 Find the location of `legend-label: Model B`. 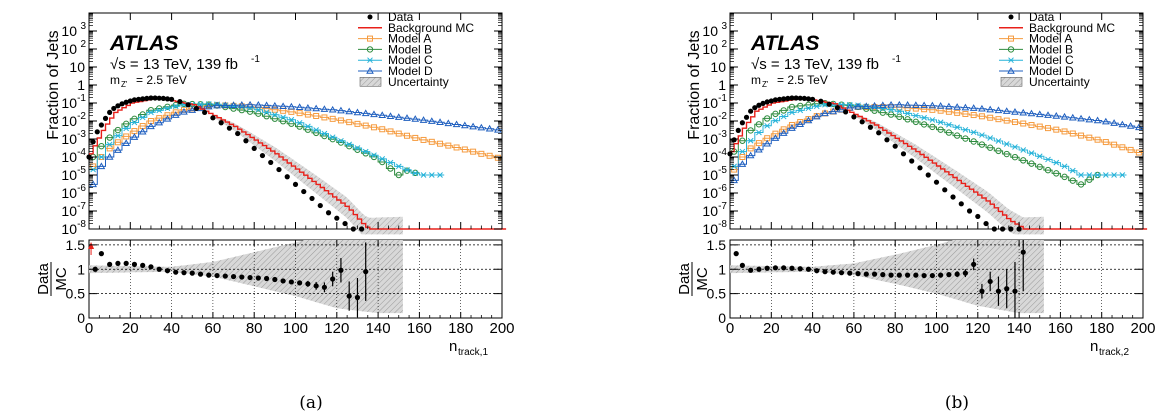

legend-label: Model B is located at coordinates (1051, 49).